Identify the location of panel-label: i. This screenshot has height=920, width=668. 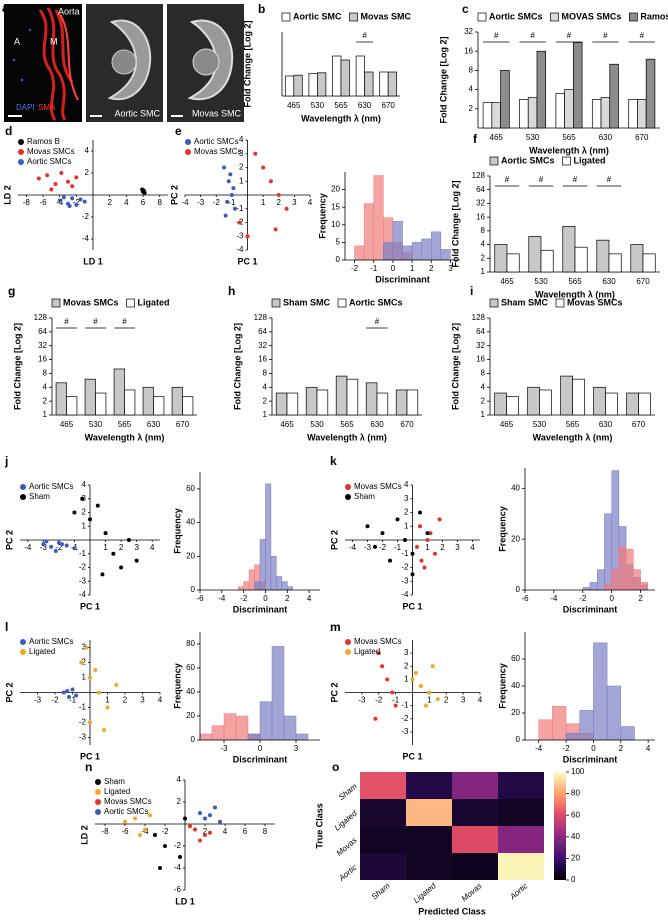
(471, 291).